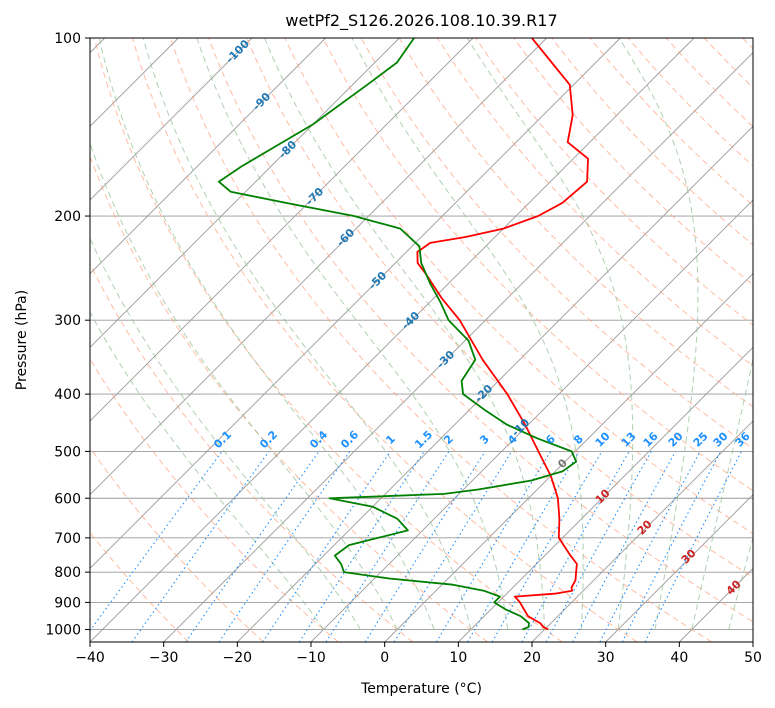 Image resolution: width=775 pixels, height=708 pixels. Describe the element at coordinates (384, 658) in the screenshot. I see `x-tick-label: 0` at that location.